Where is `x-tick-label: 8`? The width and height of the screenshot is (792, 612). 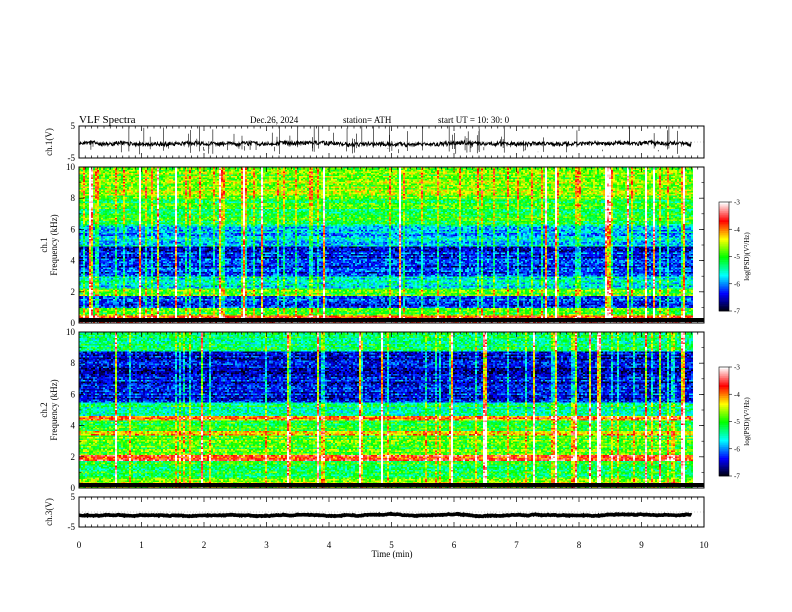
x-tick-label: 8 is located at coordinates (579, 545).